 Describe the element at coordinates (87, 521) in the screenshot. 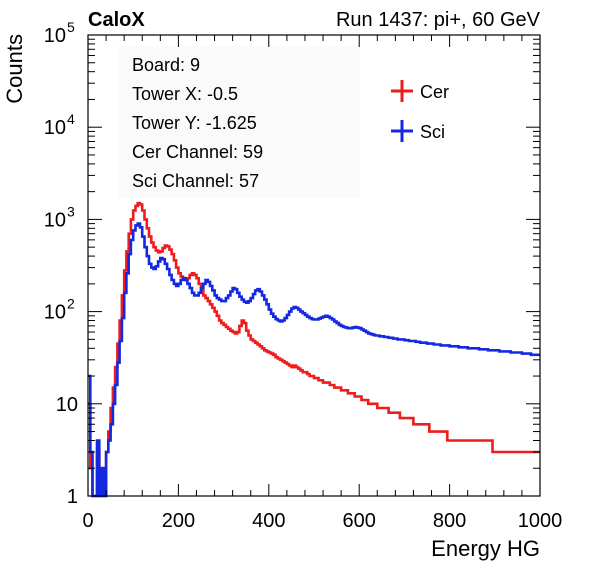

I see `x-tick-label: 0` at that location.